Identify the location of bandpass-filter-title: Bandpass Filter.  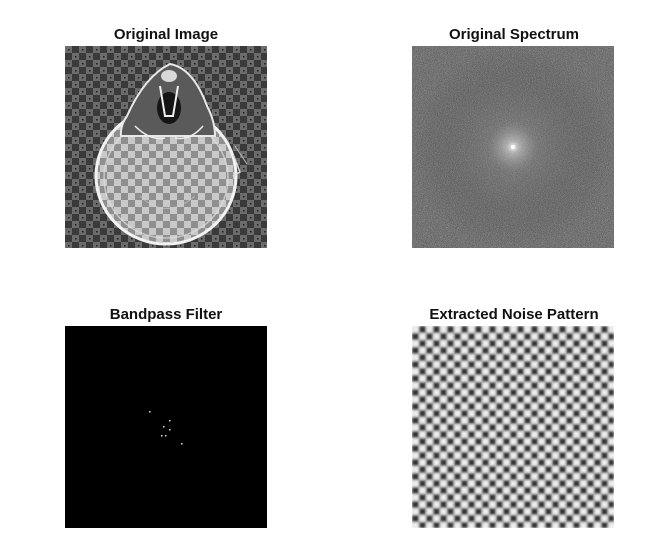
(166, 314).